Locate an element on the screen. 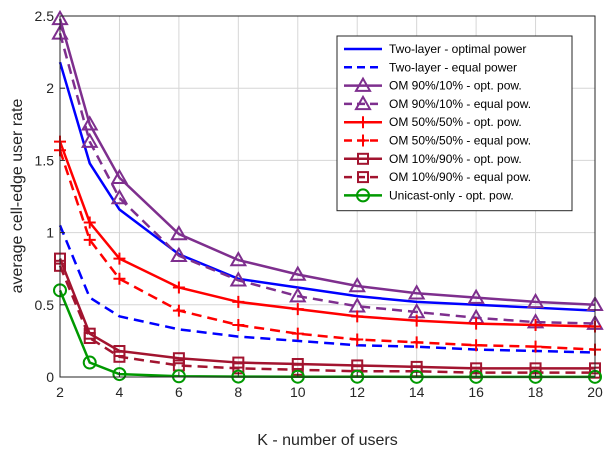 The image size is (608, 451). legend-entry: Two-layer - equal power is located at coordinates (430, 67).